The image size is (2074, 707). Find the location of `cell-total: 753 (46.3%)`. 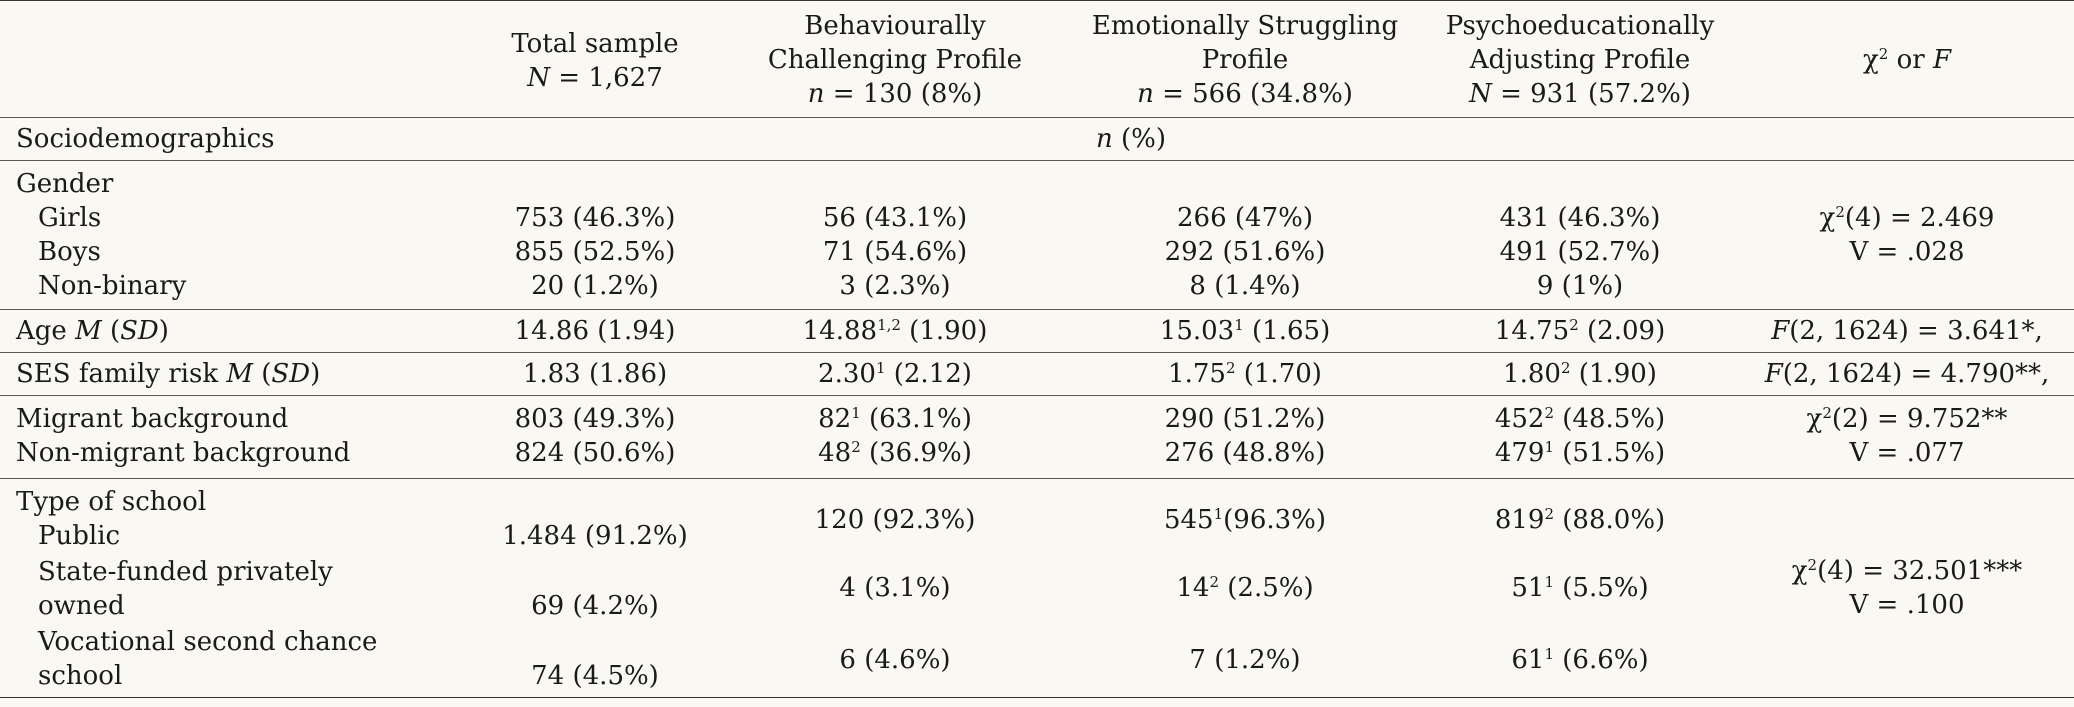

cell-total: 753 (46.3%) is located at coordinates (595, 218).